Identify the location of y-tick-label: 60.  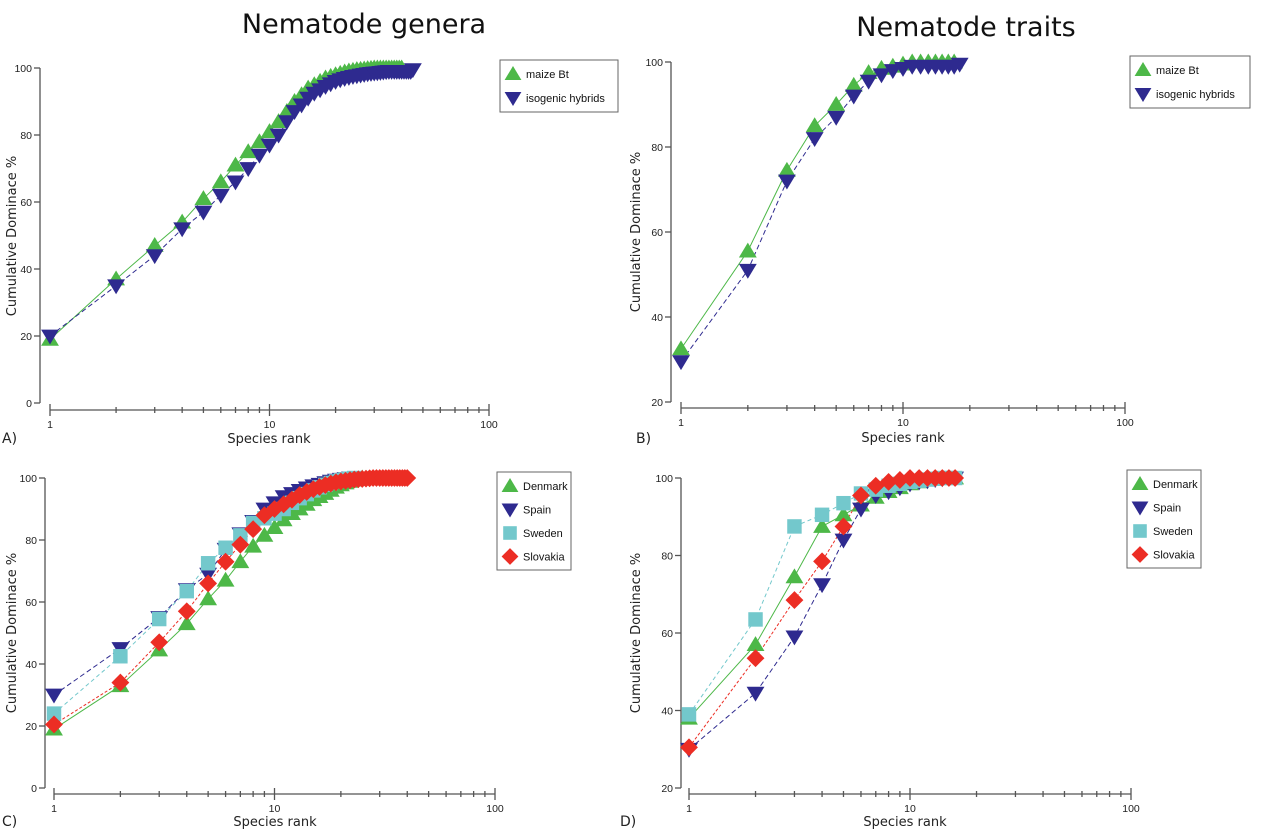
(26, 203).